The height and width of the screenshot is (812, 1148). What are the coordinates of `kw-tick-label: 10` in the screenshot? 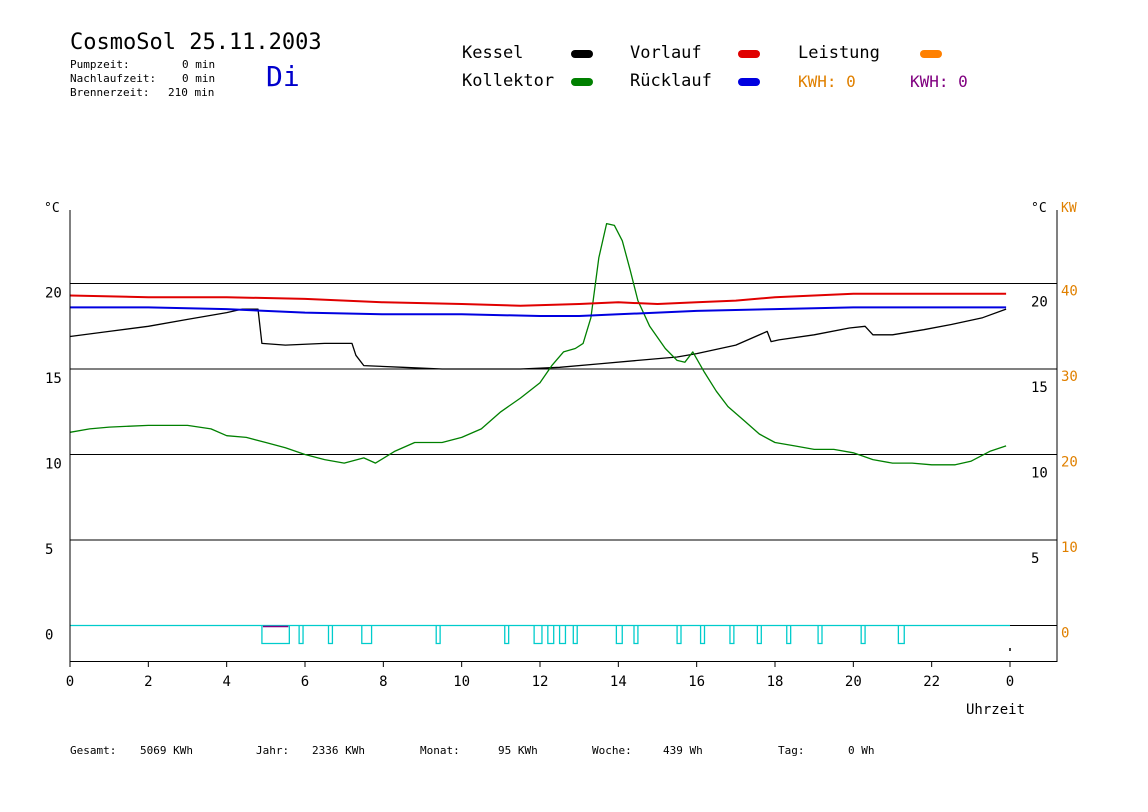 It's located at (1069, 548).